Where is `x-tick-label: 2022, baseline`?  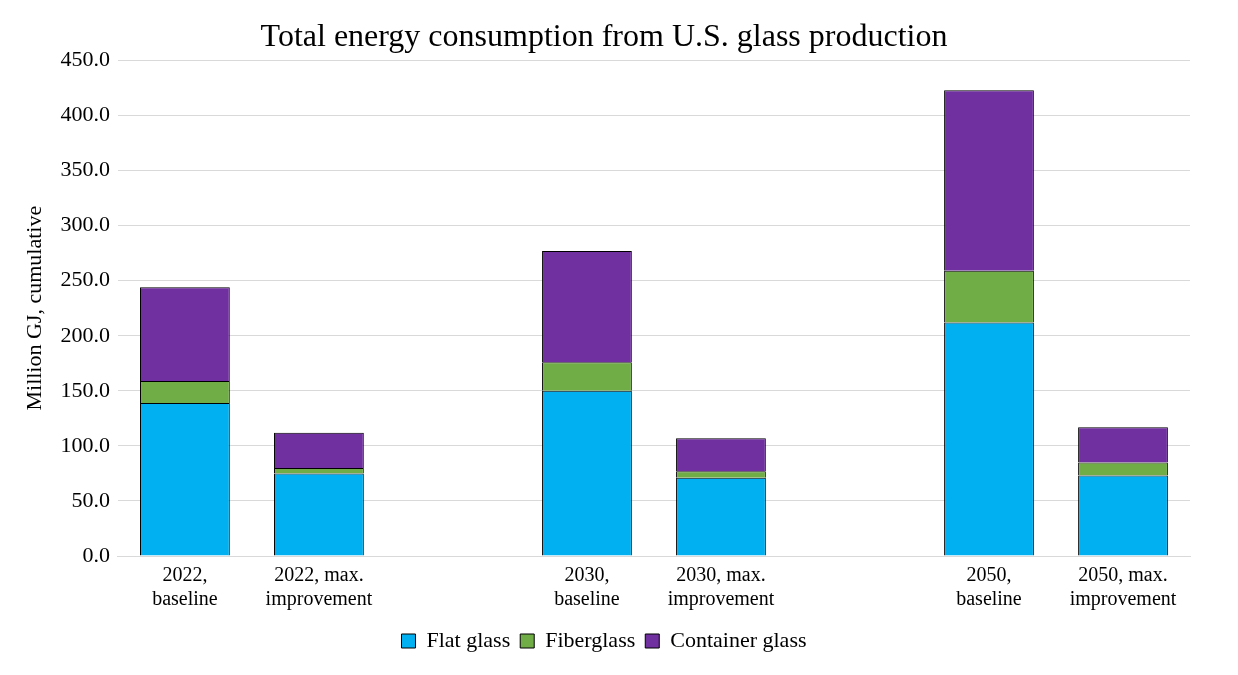
x-tick-label: 2022, baseline is located at coordinates (185, 586).